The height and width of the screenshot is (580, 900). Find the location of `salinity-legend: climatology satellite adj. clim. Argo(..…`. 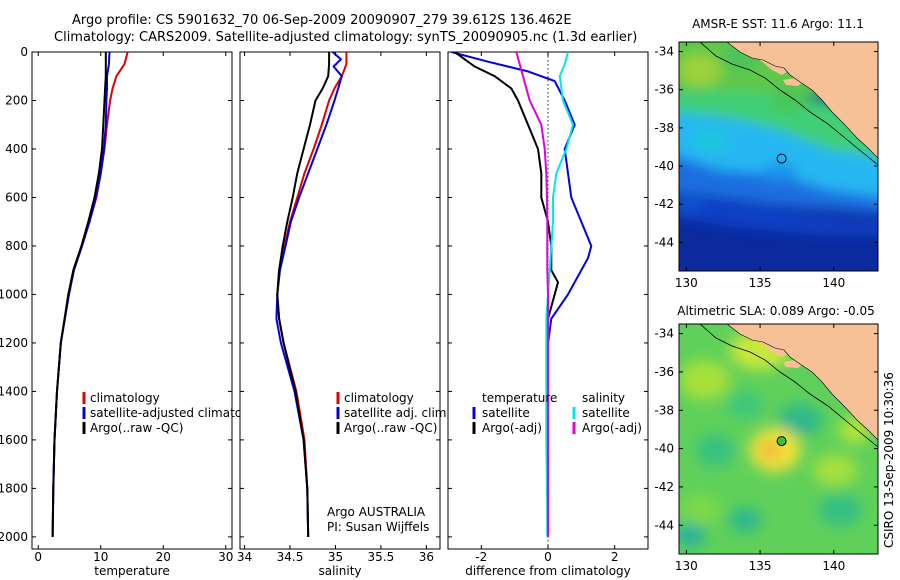

salinity-legend: climatology satellite adj. clim. Argo(..… is located at coordinates (393, 413).